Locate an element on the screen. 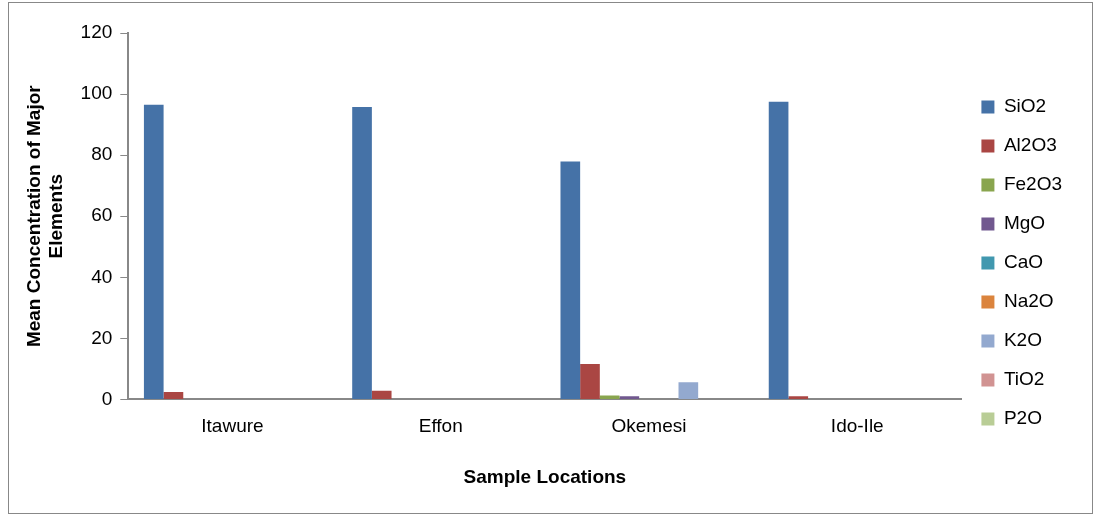 Image resolution: width=1097 pixels, height=518 pixels. y-tick-label: 120 is located at coordinates (96, 32).